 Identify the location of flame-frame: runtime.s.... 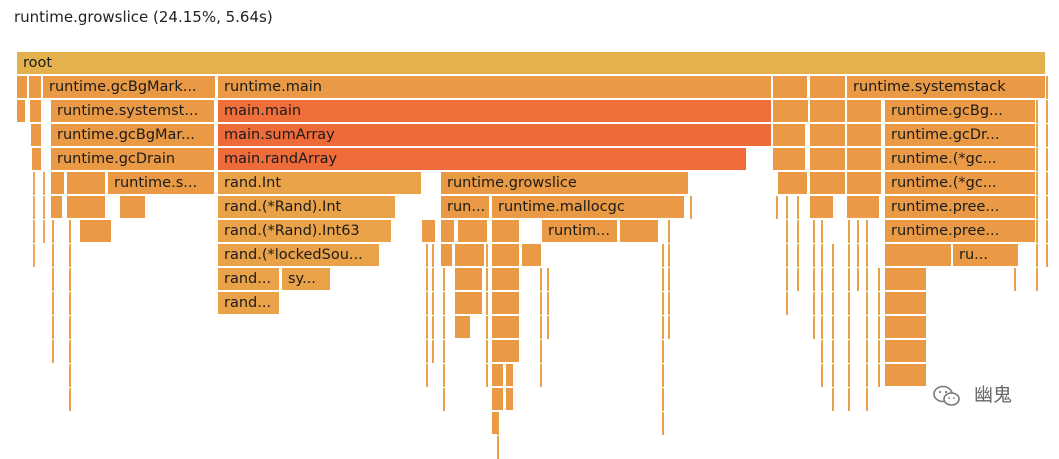
(161, 183).